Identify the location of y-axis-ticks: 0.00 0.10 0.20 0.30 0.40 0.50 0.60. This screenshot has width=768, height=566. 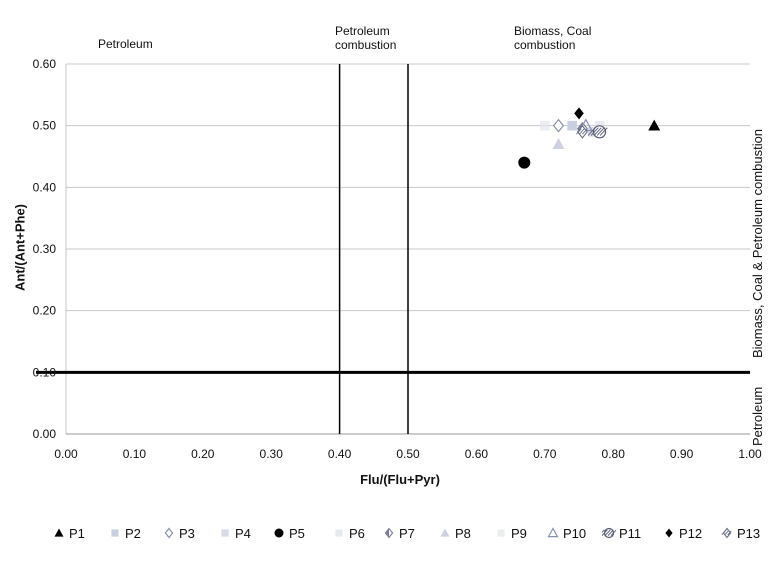
(45, 249).